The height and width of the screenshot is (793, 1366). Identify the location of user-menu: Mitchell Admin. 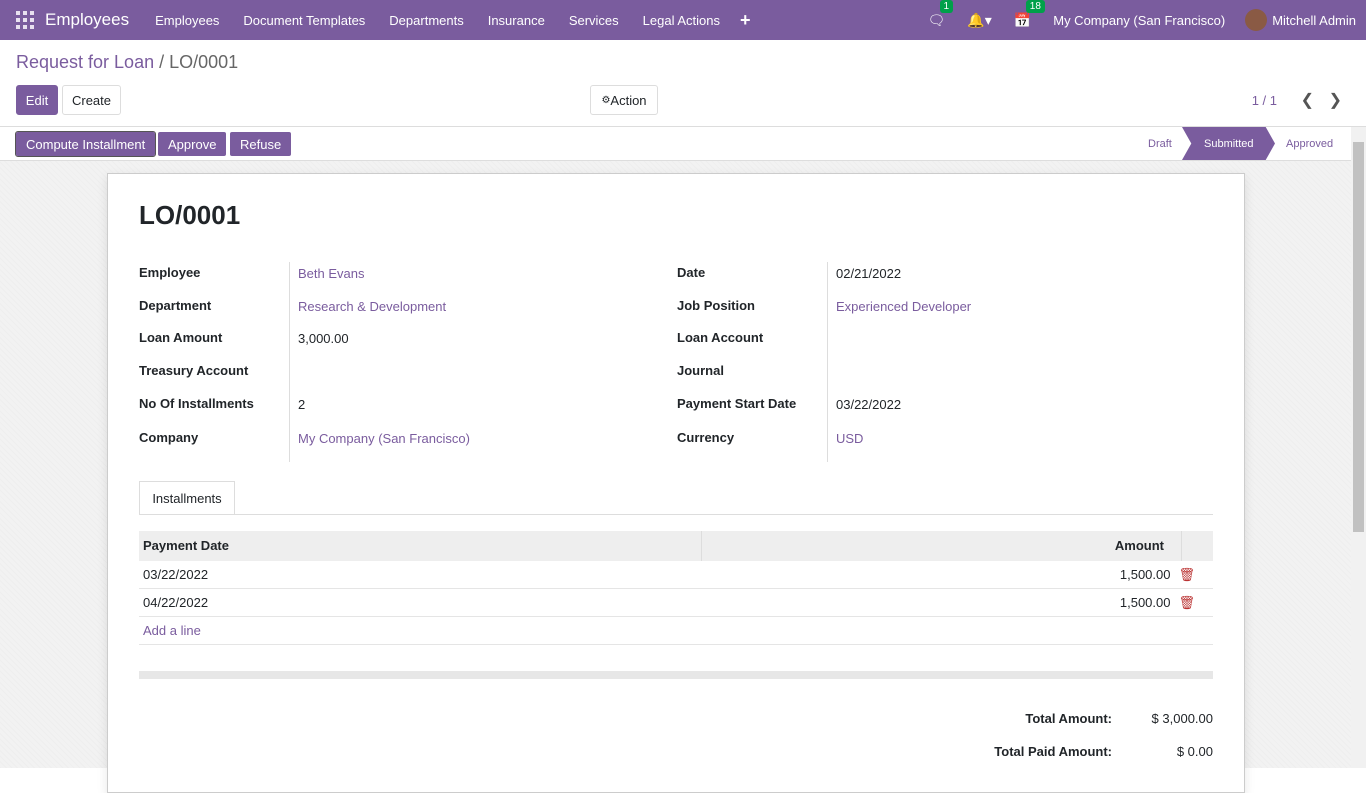
(1314, 20).